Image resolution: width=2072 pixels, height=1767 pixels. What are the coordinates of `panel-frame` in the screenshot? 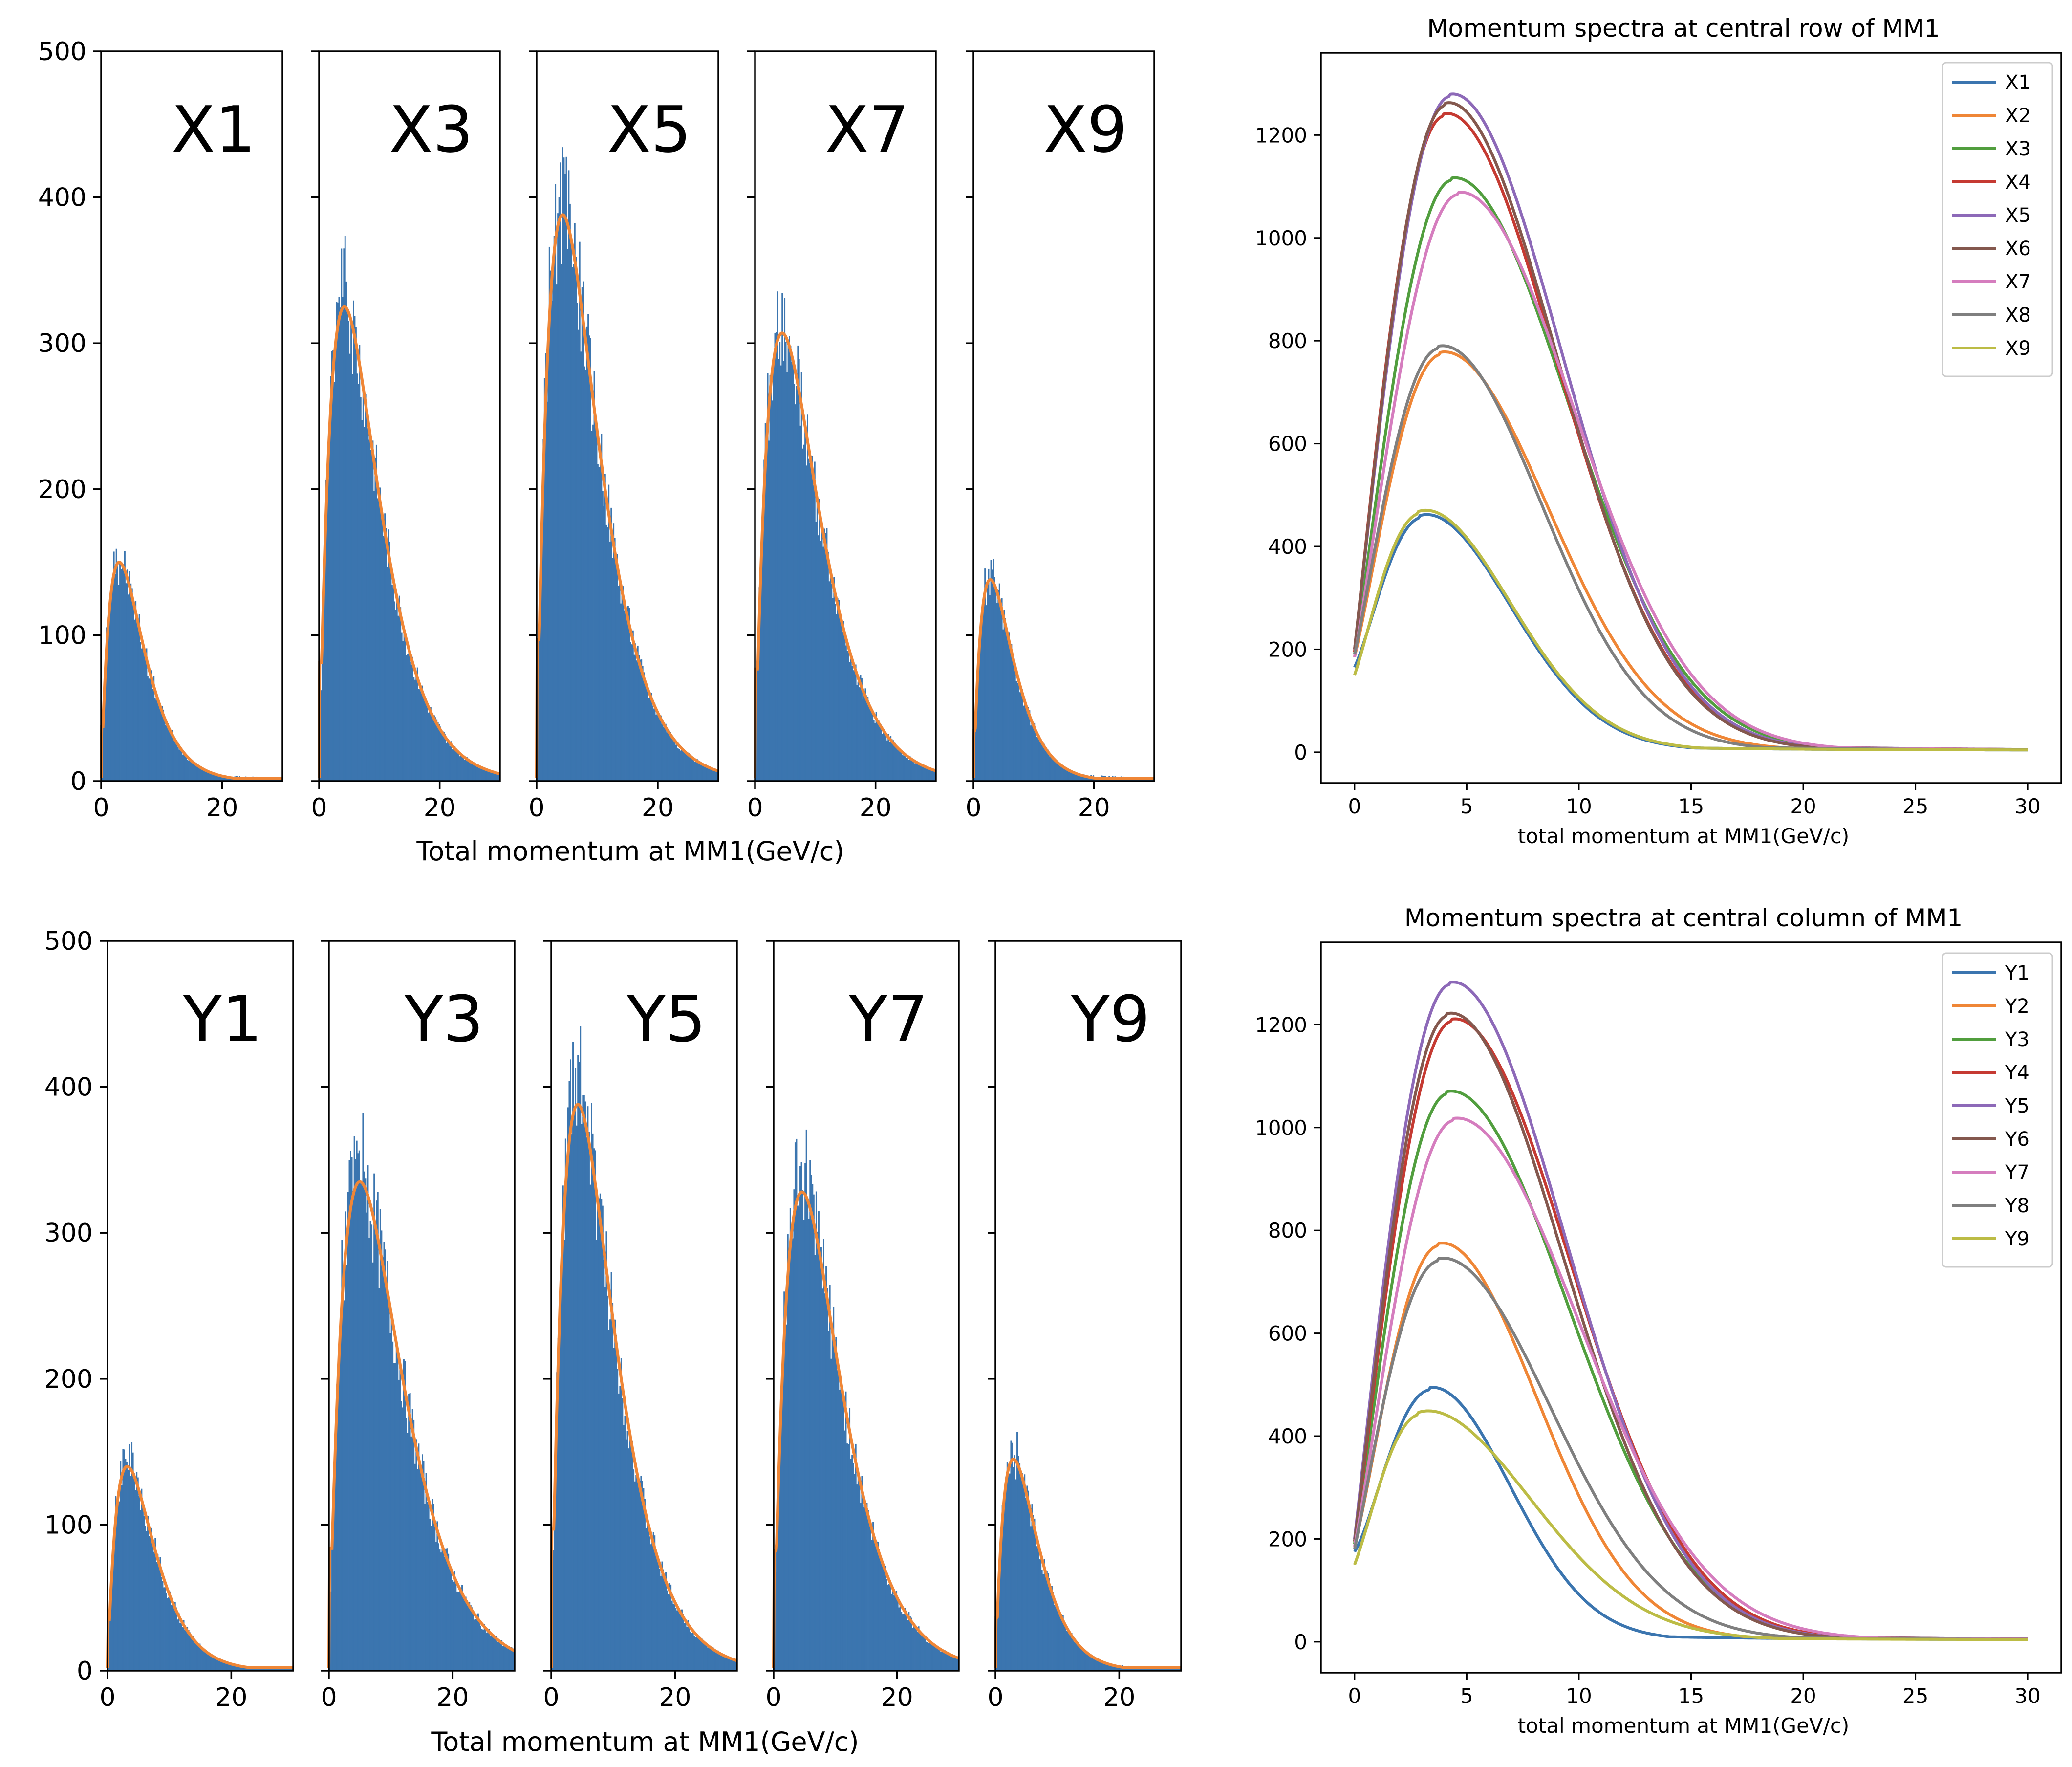 It's located at (409, 416).